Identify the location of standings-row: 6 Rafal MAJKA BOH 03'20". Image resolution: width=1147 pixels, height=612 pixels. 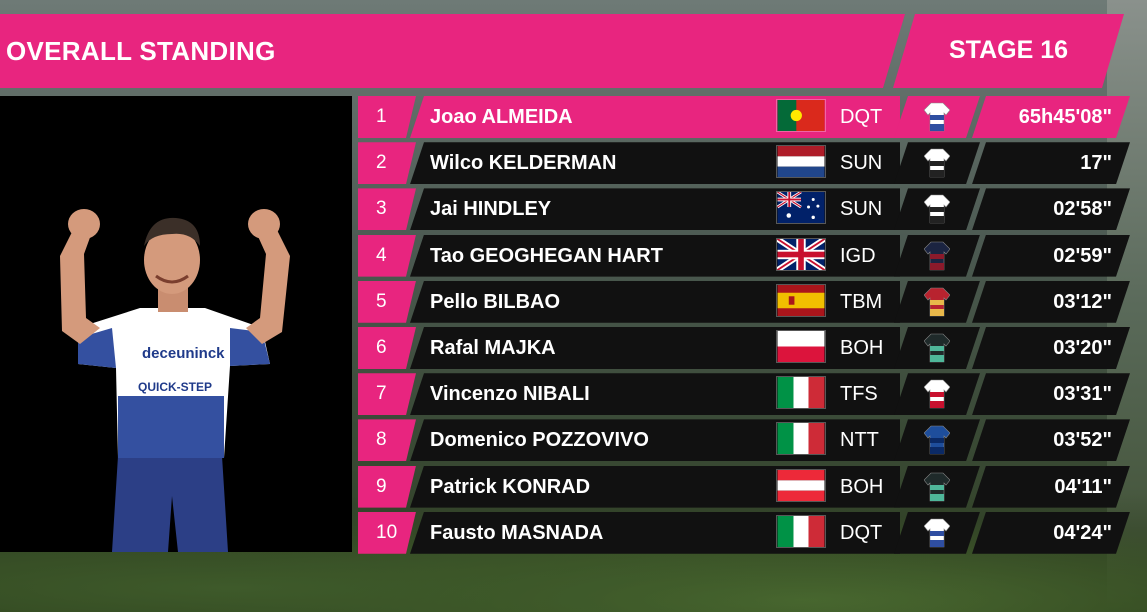
(744, 348).